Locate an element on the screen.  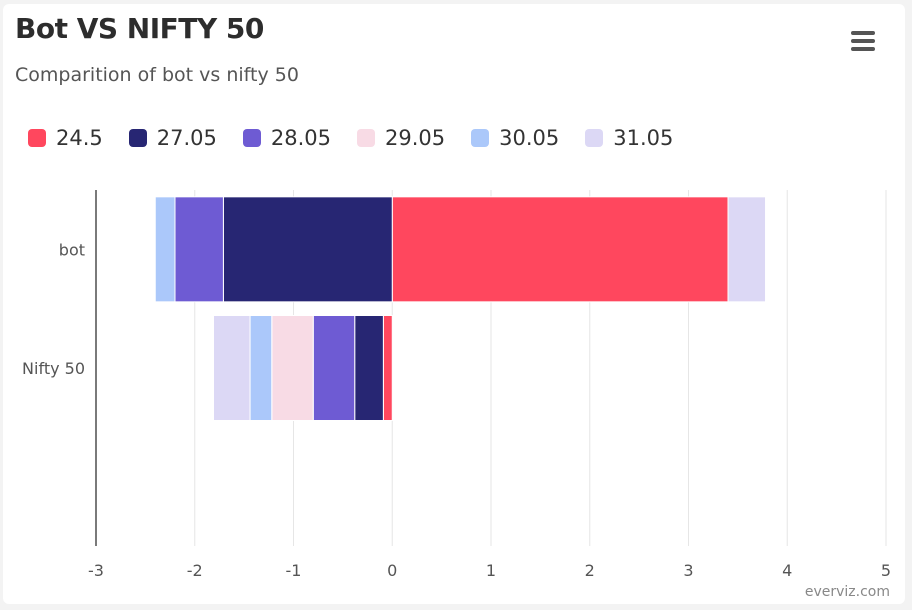
x-tick-label: 1 is located at coordinates (491, 570).